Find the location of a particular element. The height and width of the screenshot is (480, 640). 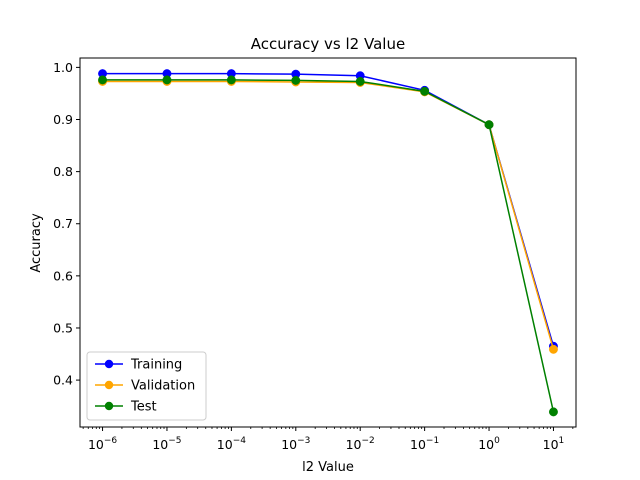

x-tick-label: 10⁻⁴ is located at coordinates (231, 444).